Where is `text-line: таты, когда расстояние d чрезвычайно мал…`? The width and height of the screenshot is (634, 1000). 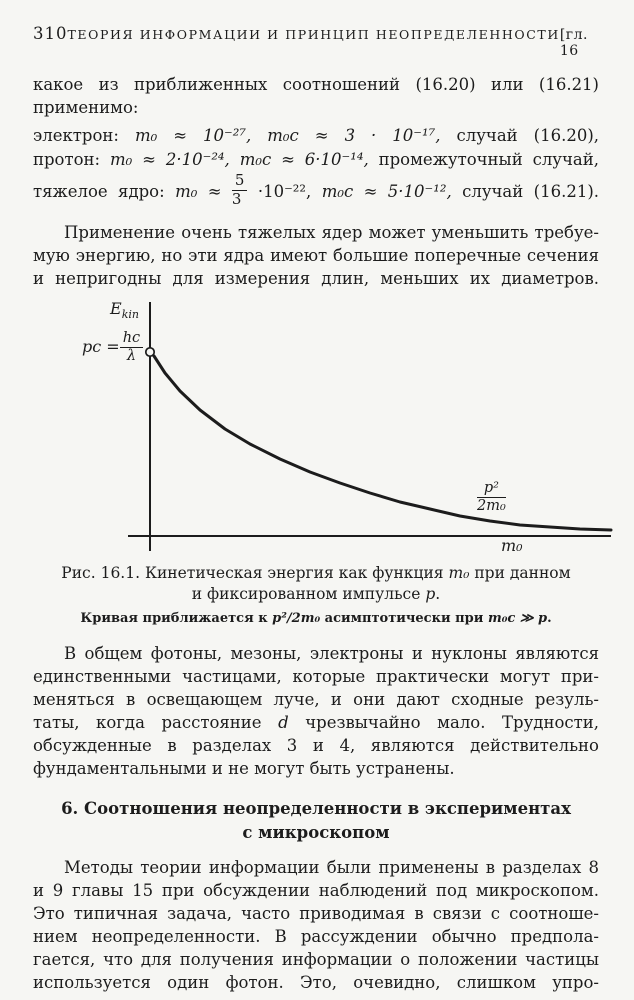 text-line: таты, когда расстояние d чрезвычайно мал… is located at coordinates (316, 722).